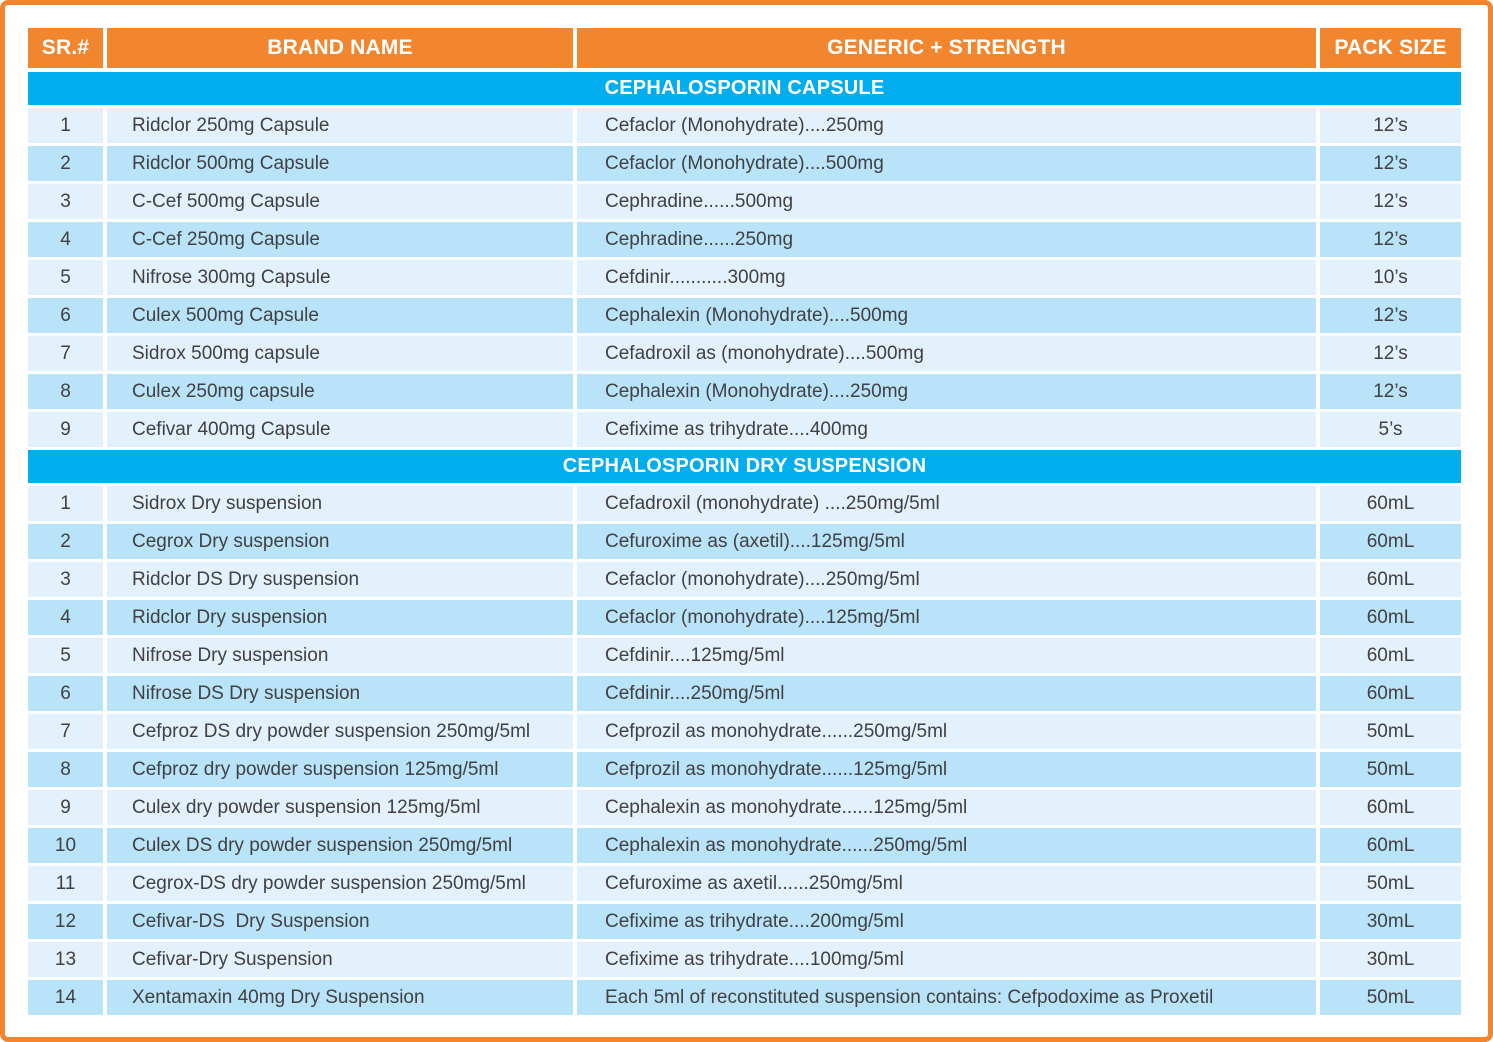 The height and width of the screenshot is (1042, 1493). I want to click on cell-brand: Ridclor DS Dry suspension, so click(340, 579).